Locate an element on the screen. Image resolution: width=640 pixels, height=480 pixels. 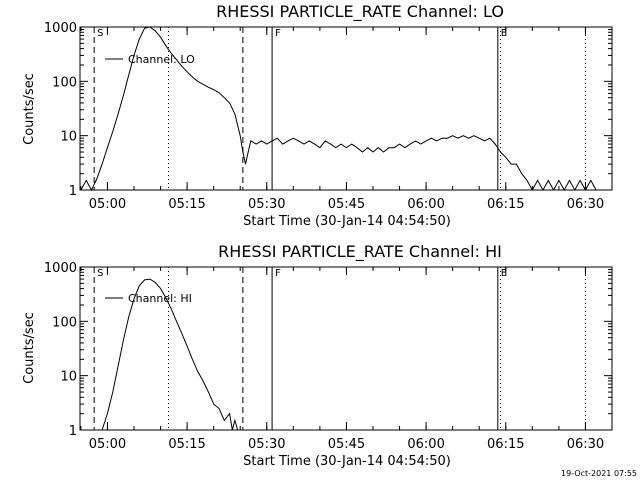
lo-x-tick-label: 05:45 is located at coordinates (346, 204).